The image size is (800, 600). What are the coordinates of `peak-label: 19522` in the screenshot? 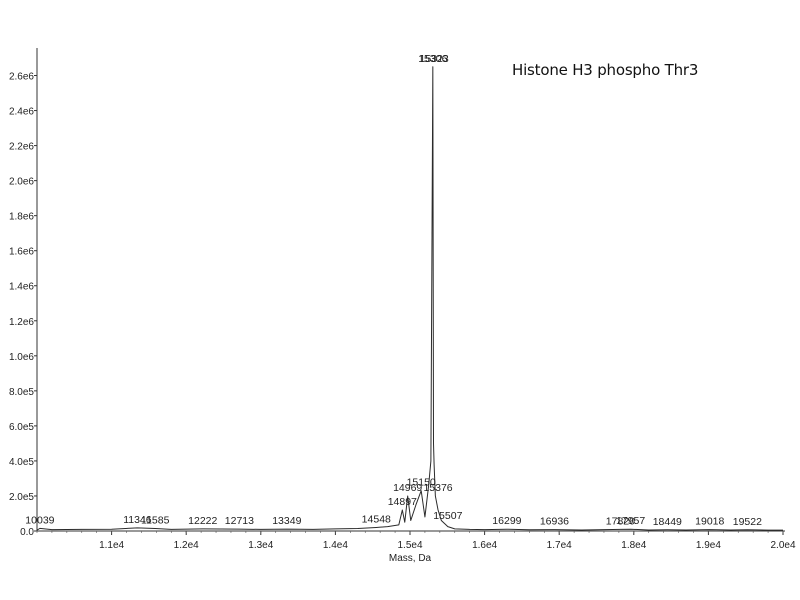 It's located at (747, 522).